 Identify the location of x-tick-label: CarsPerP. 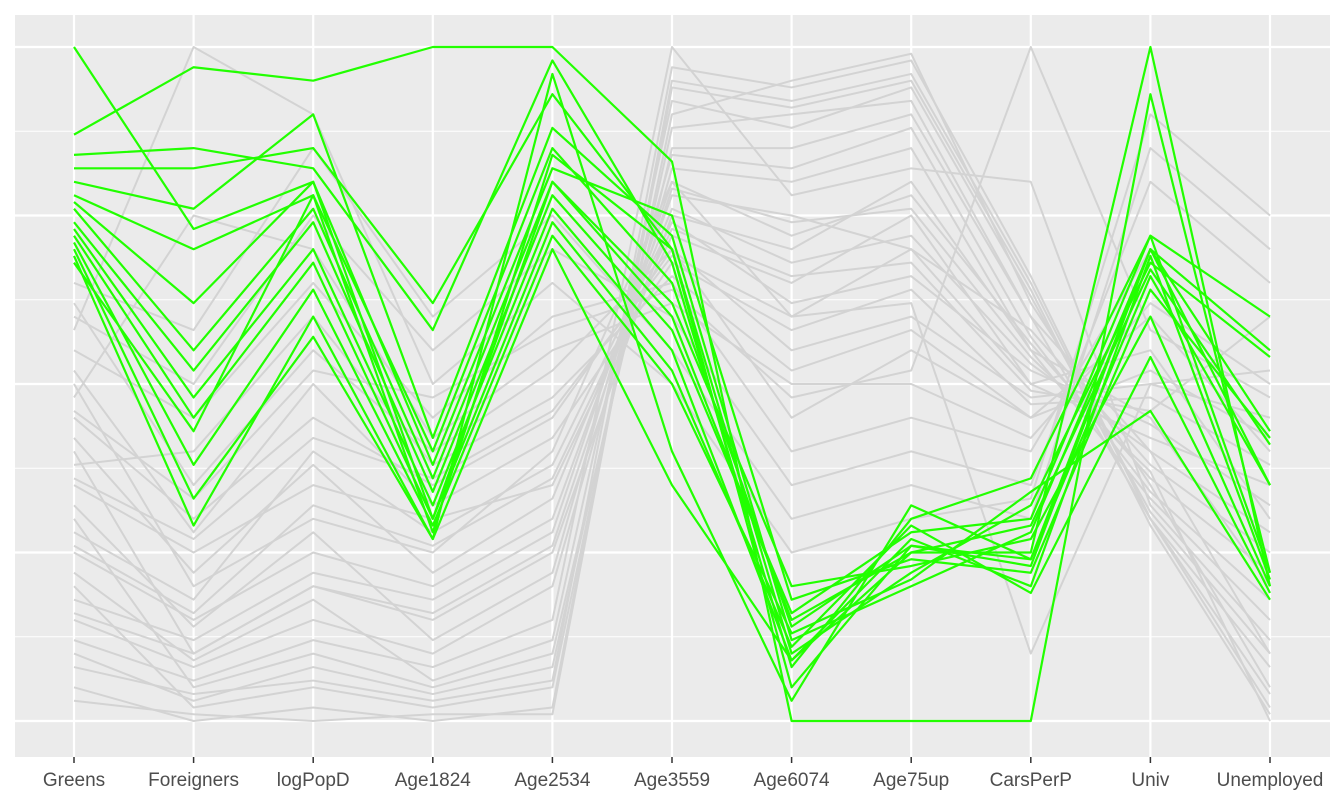
(1031, 780).